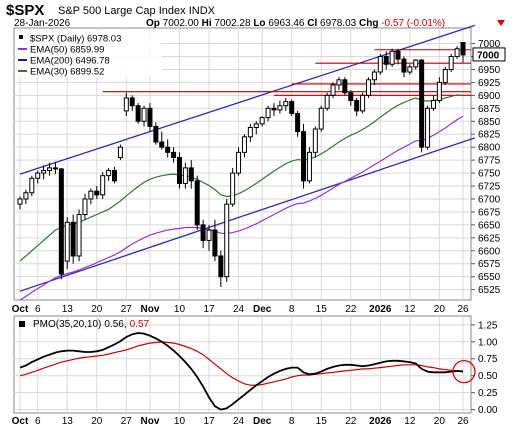 The width and height of the screenshot is (520, 429). What do you see at coordinates (488, 325) in the screenshot?
I see `pmo-y-tick-label: 1.25` at bounding box center [488, 325].